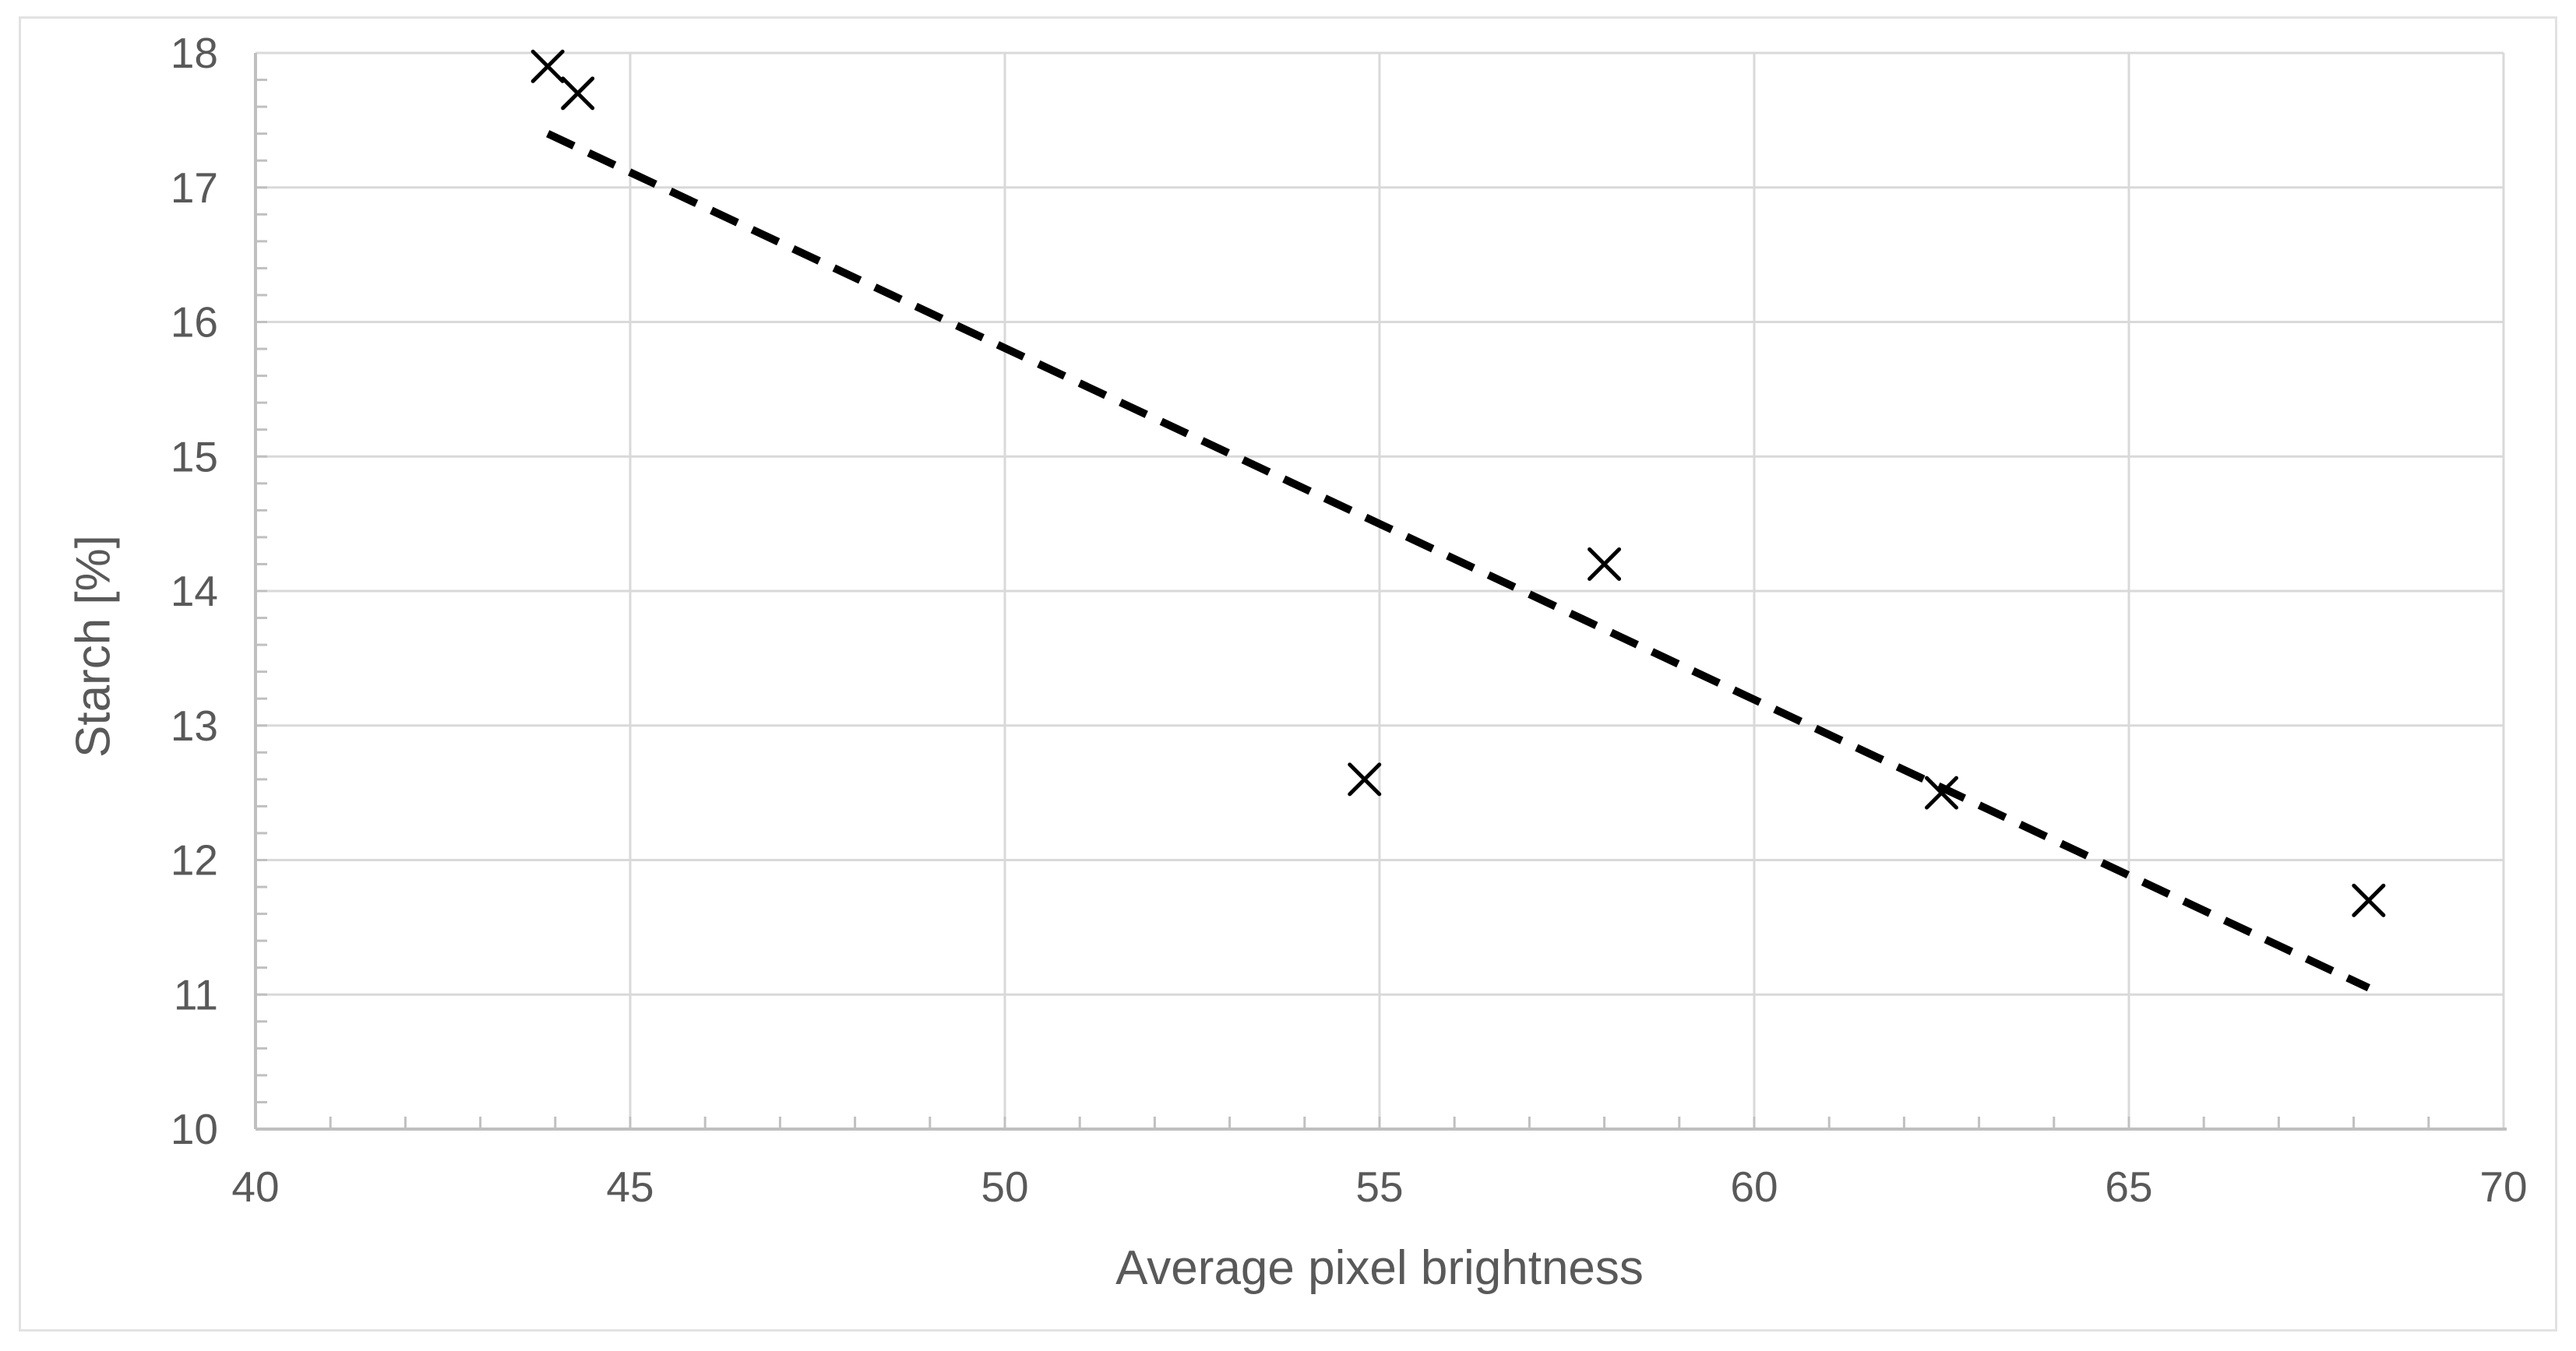  Describe the element at coordinates (194, 456) in the screenshot. I see `y-tick-label: 15` at that location.